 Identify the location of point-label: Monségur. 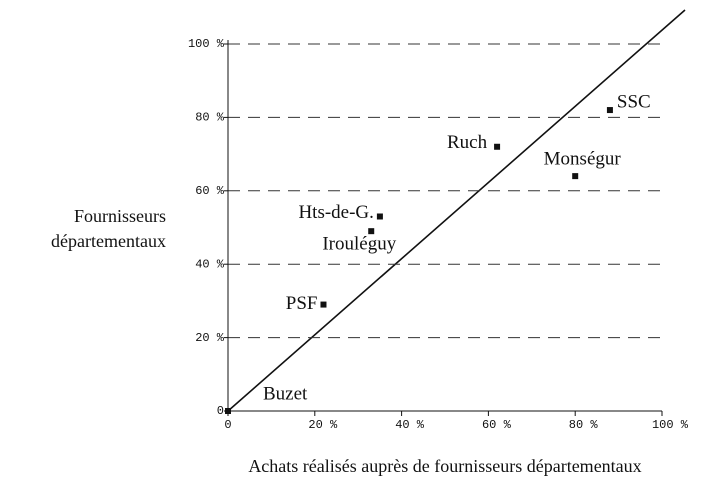
(583, 158).